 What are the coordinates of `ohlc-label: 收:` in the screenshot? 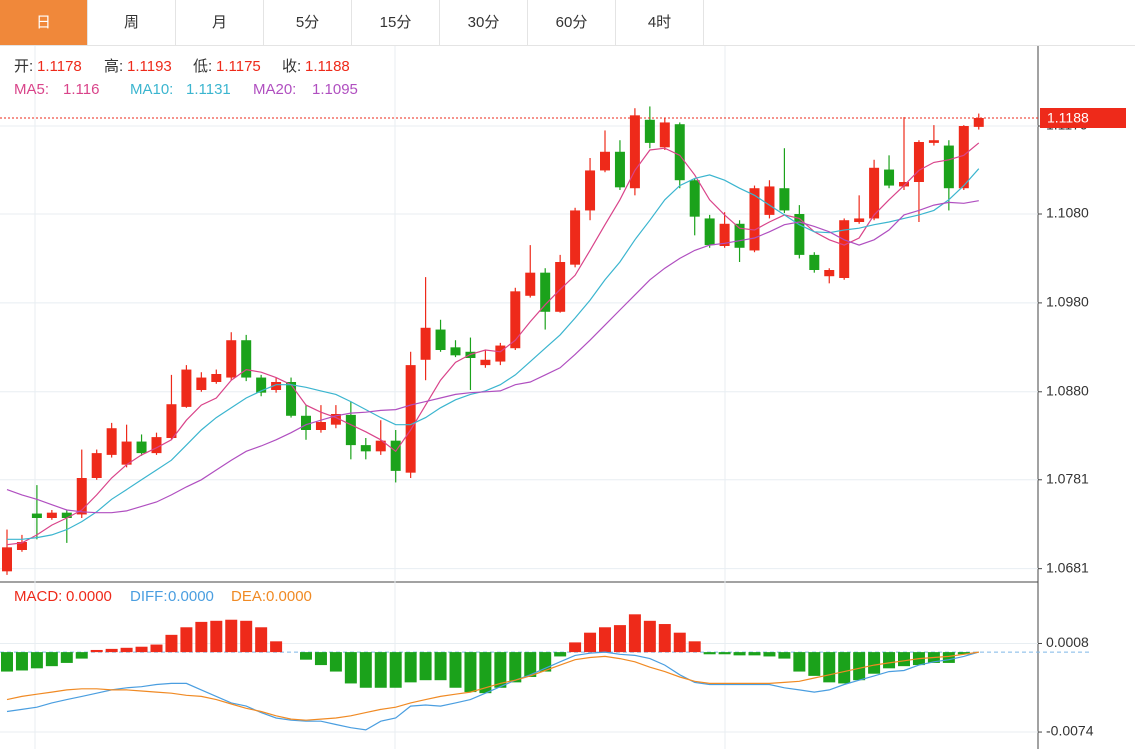 It's located at (291, 66).